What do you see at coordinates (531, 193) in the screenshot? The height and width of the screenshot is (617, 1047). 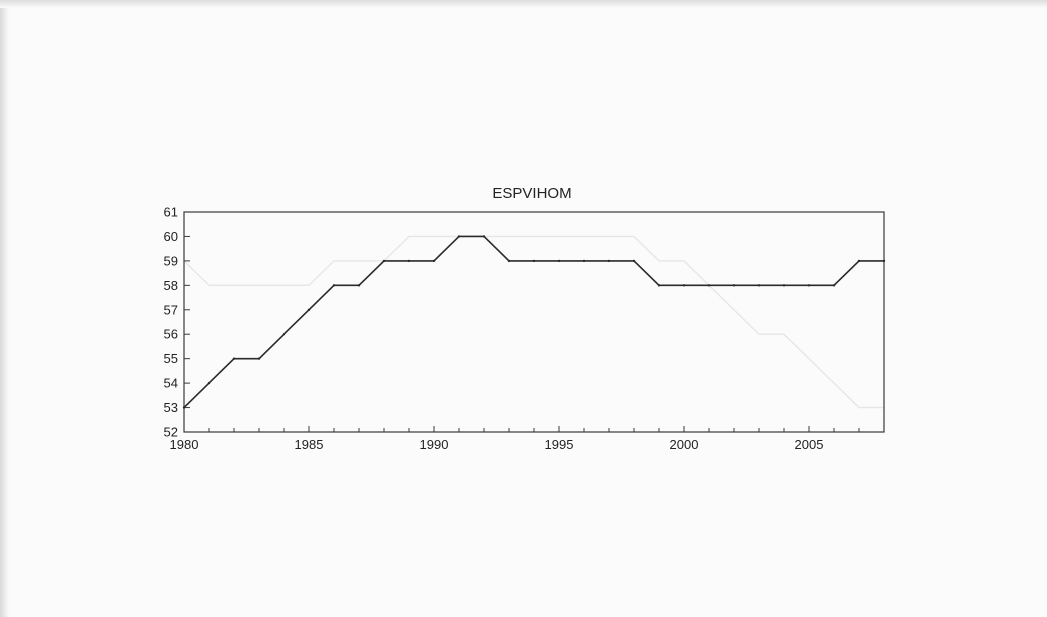 I see `chart-title: ESPVIHOM` at bounding box center [531, 193].